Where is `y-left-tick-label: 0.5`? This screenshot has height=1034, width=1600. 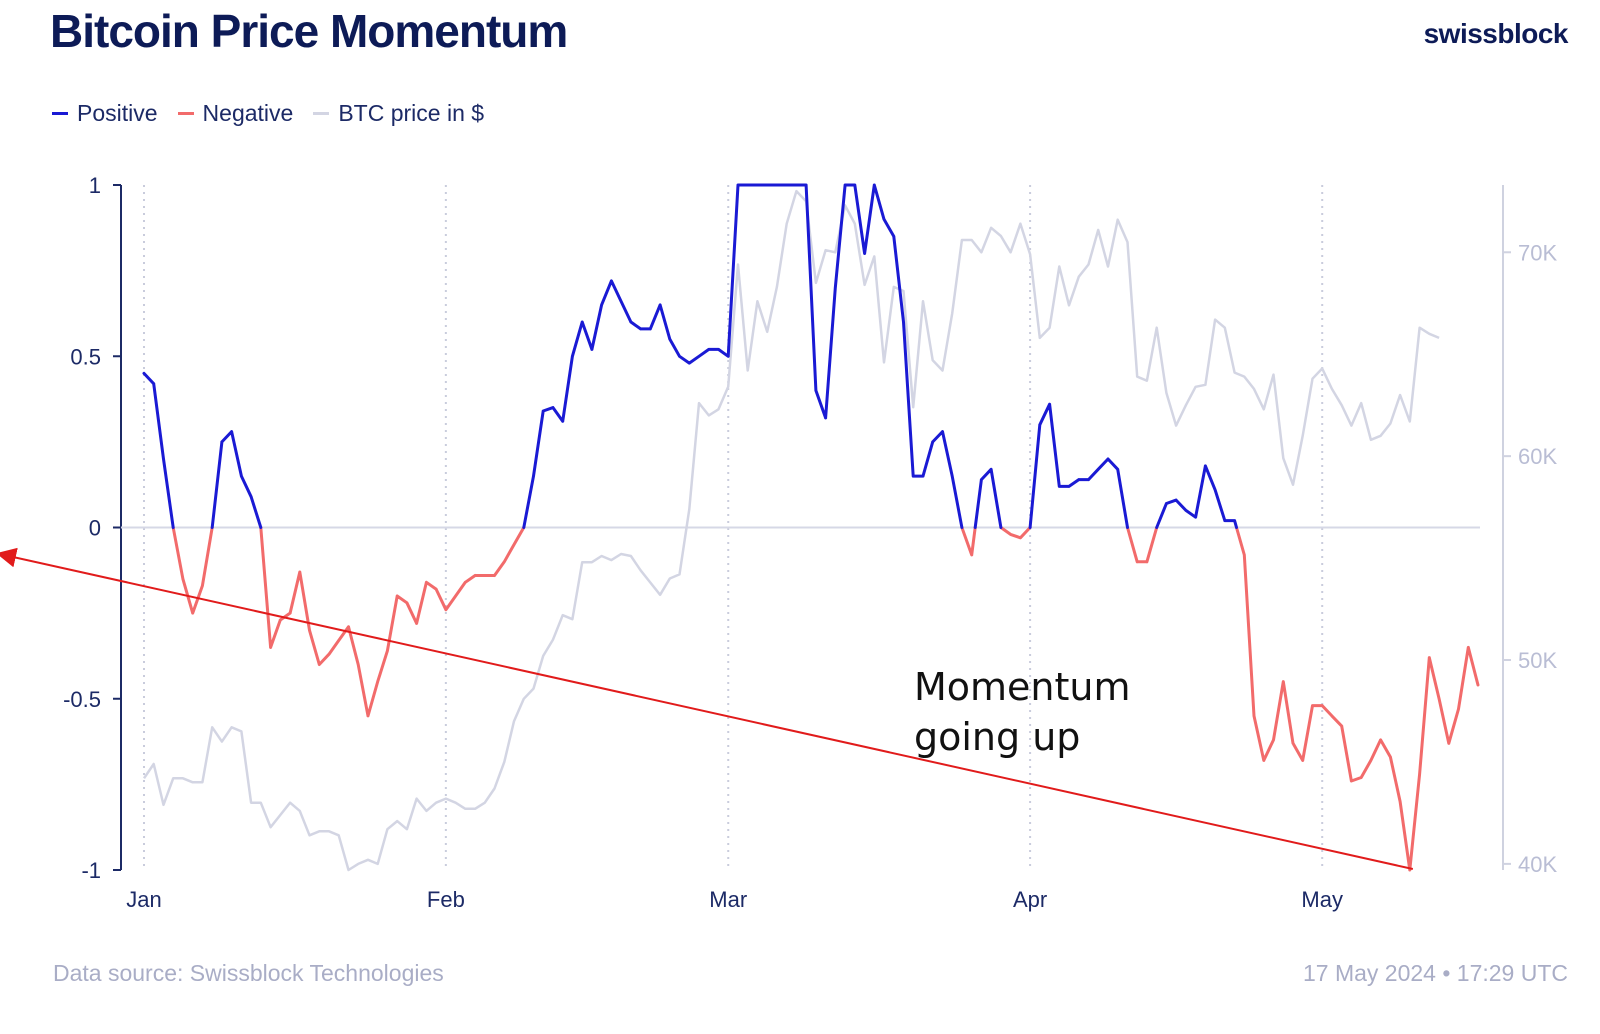
y-left-tick-label: 0.5 is located at coordinates (85, 356).